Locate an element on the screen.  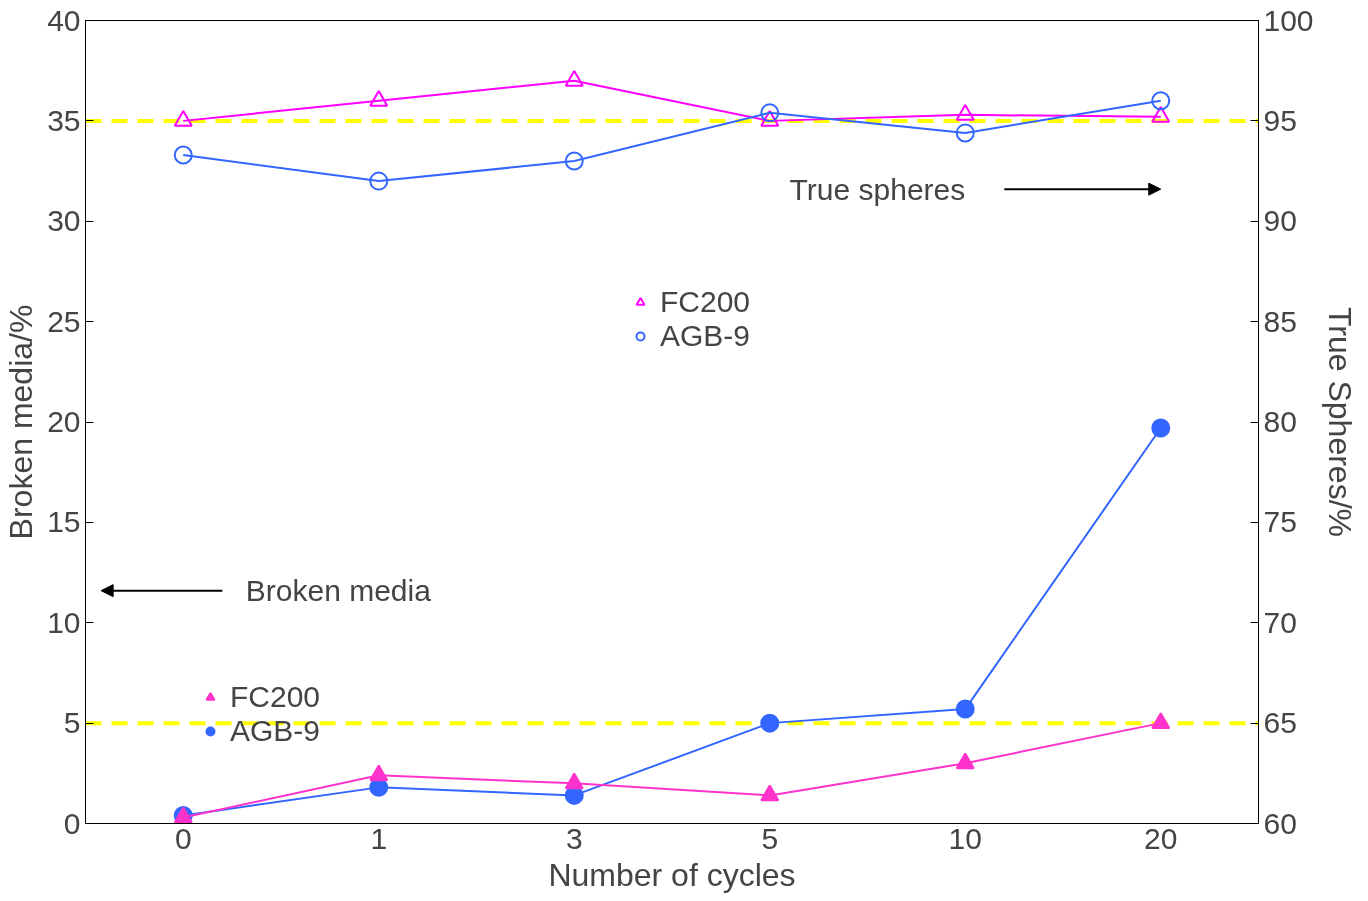
y2-tick-label: 70 is located at coordinates (1280, 622).